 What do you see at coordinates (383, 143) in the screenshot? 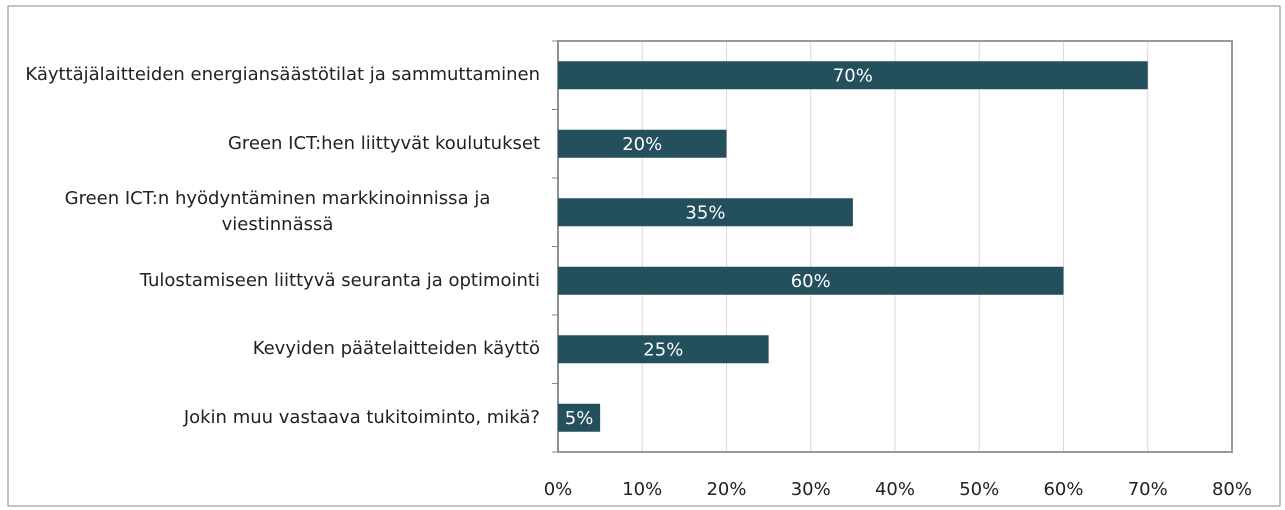
I see `y-tick-label: Green ICT:hen liittyvät koulutukset` at bounding box center [383, 143].